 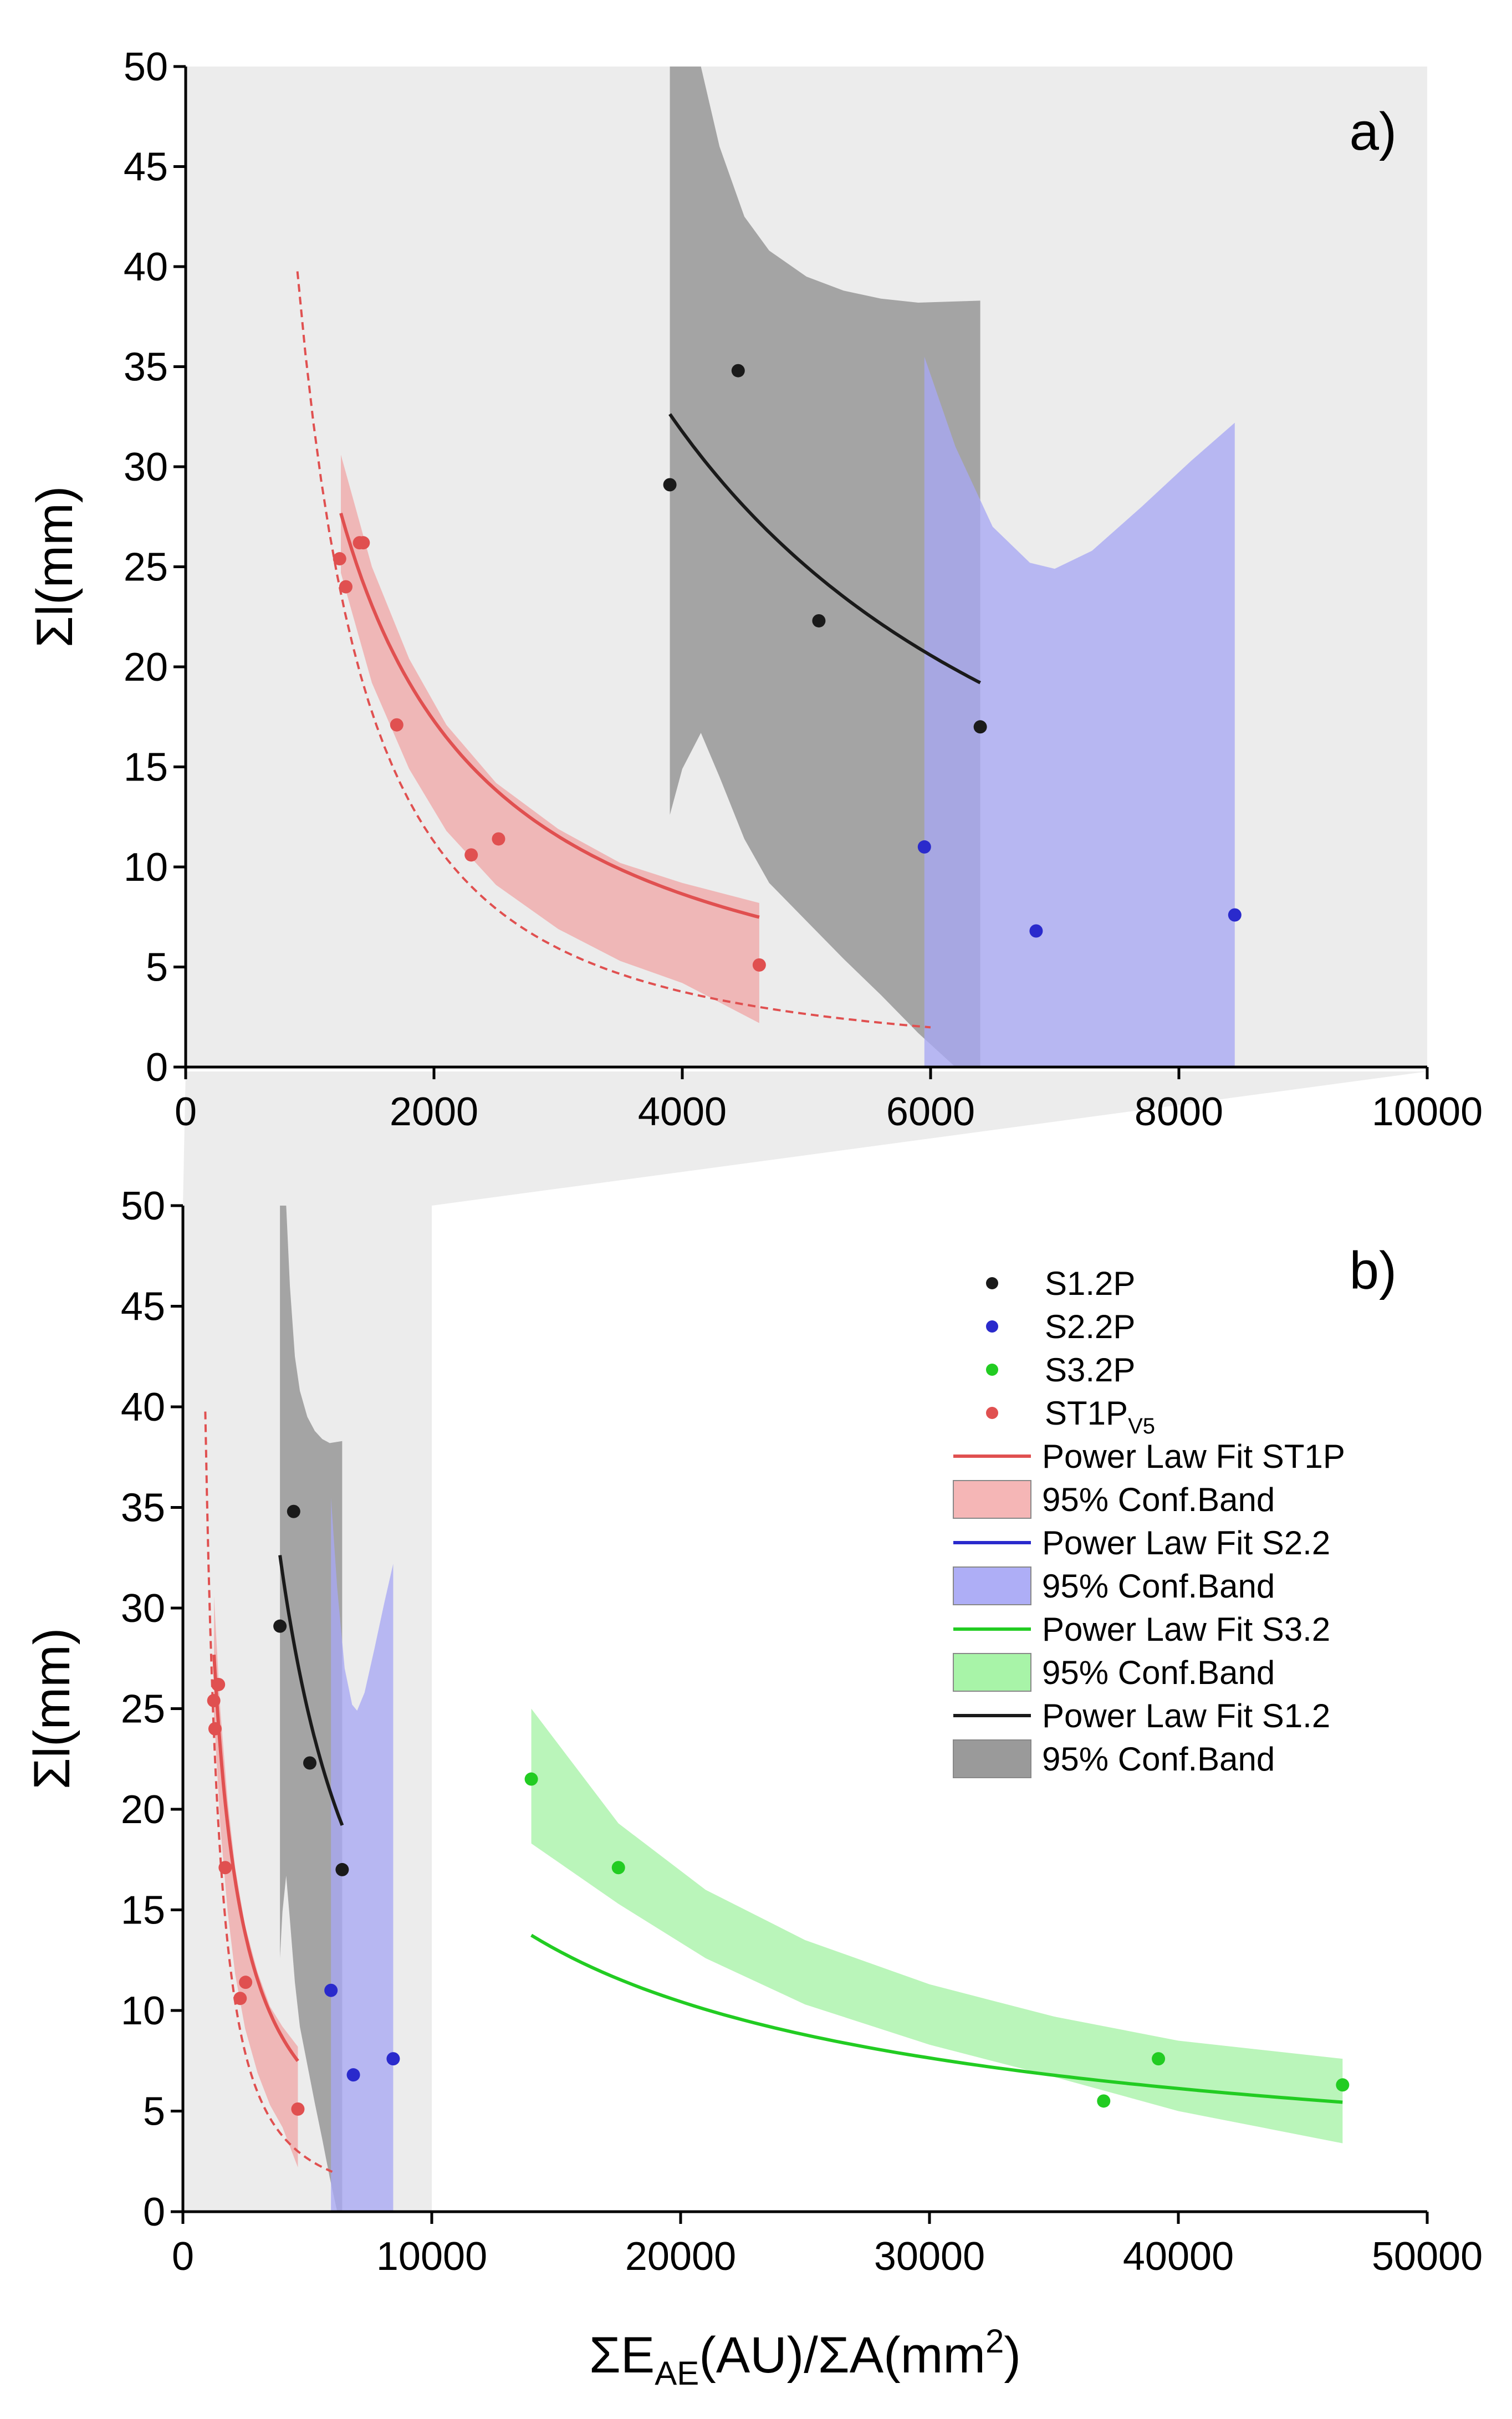 I want to click on y-tick-label-10: 50, so click(x=143, y=1206).